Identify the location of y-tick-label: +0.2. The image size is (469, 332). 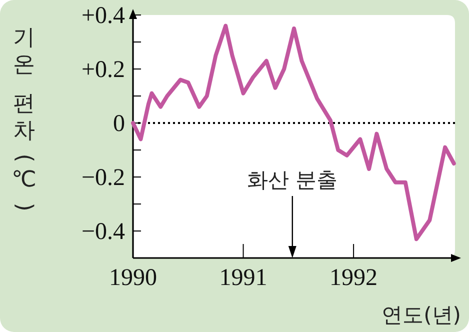
(103, 70).